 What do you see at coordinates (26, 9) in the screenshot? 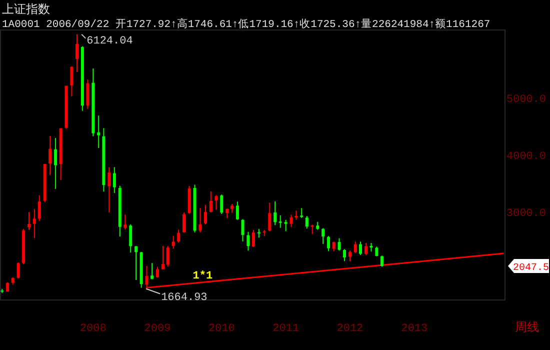
I see `chart-title: 上证指数` at bounding box center [26, 9].